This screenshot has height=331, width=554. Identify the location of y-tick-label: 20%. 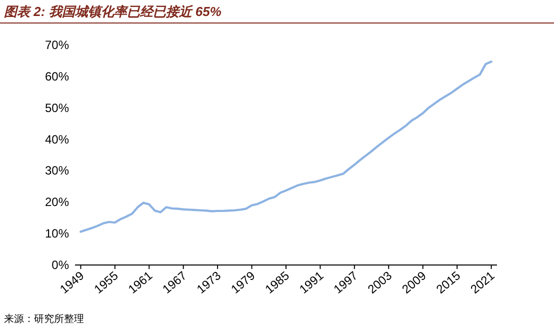
(57, 202).